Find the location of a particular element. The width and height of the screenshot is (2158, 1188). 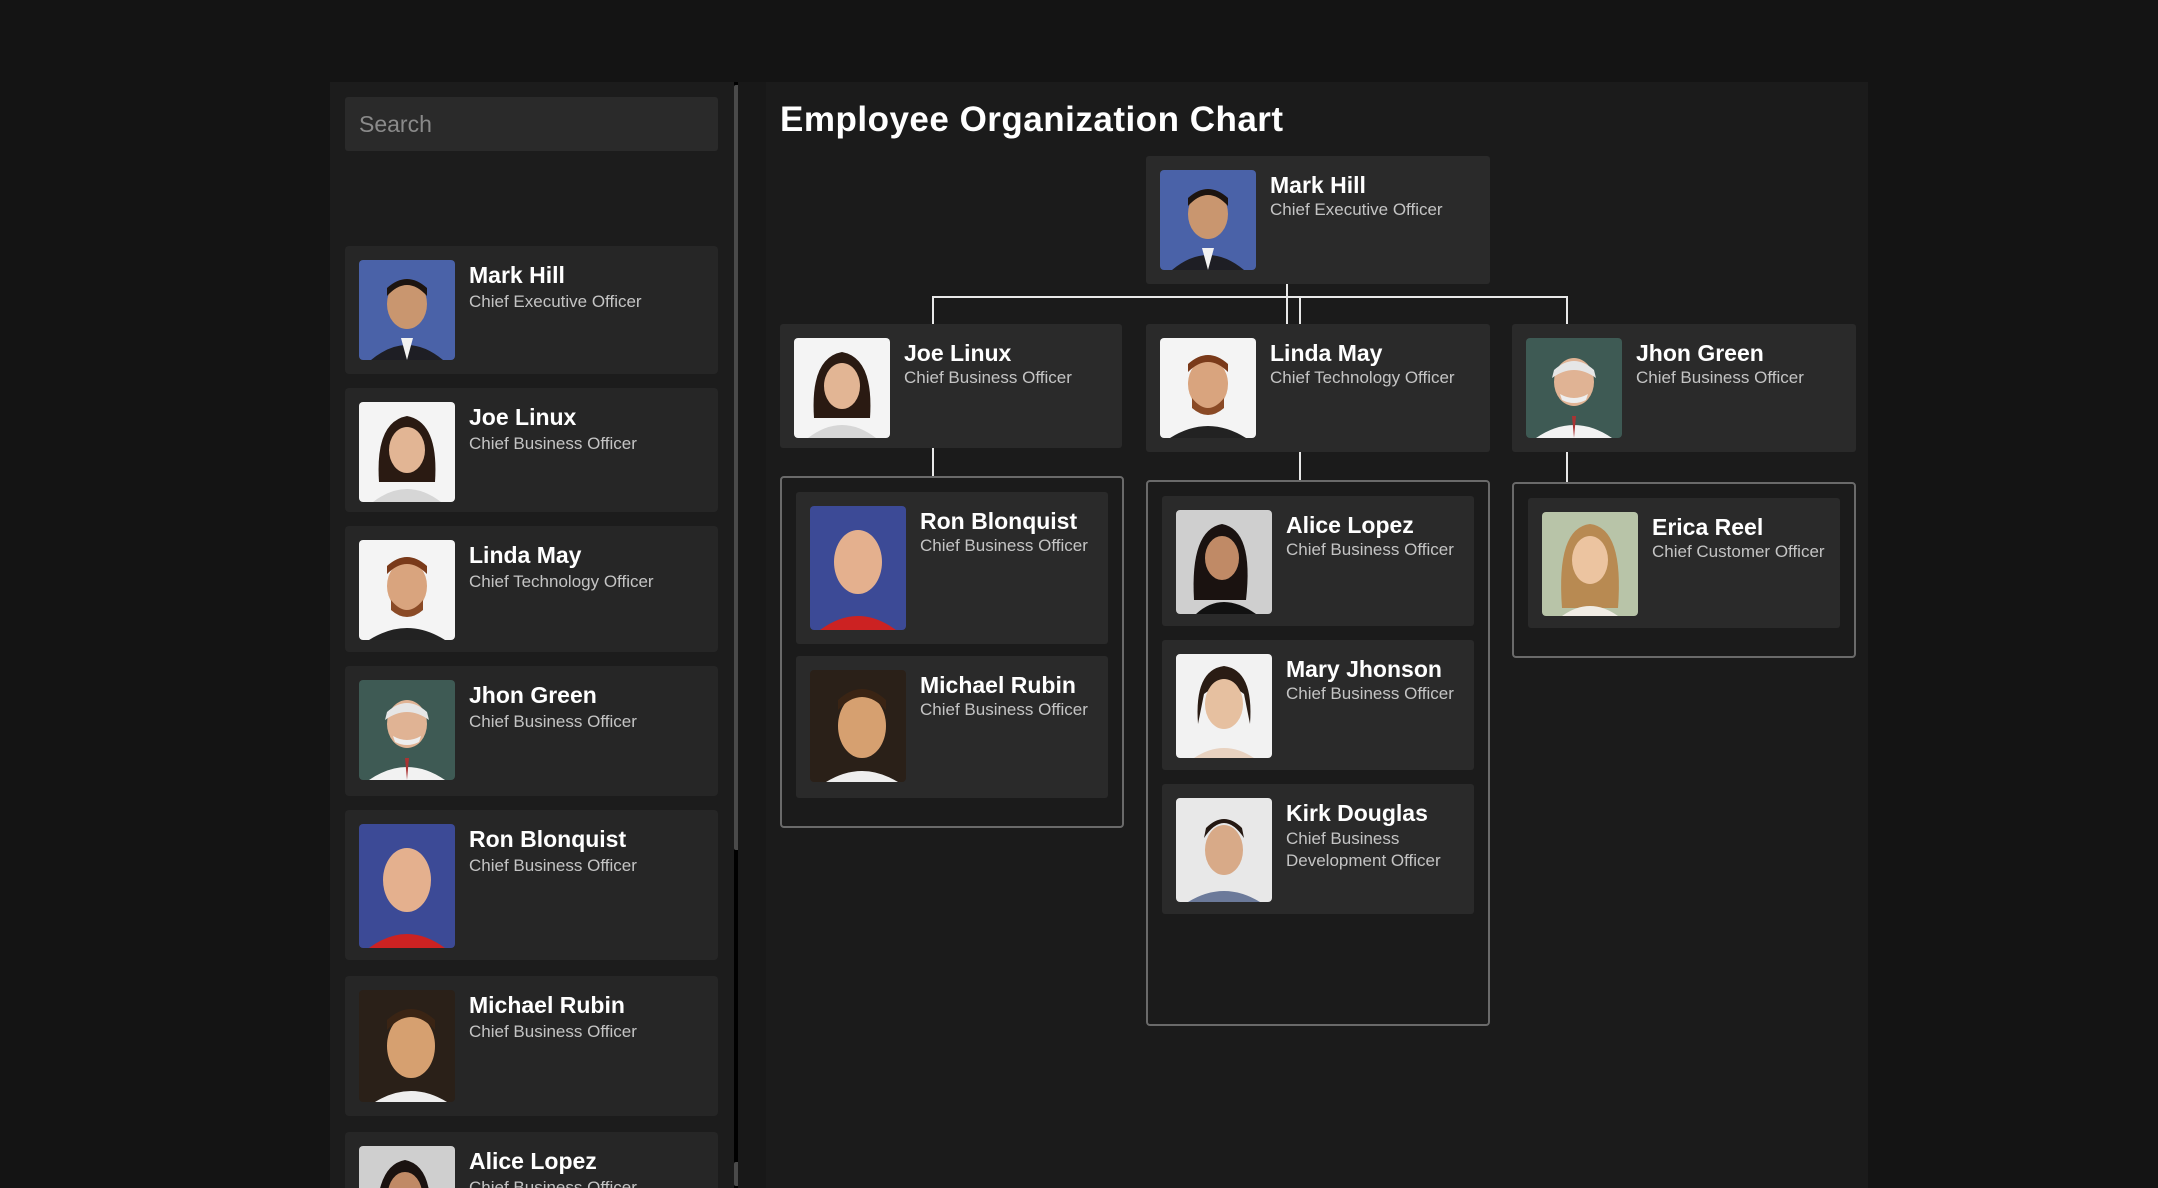

list-item: Alice Lopez Chief Business Officer is located at coordinates (531, 1160).